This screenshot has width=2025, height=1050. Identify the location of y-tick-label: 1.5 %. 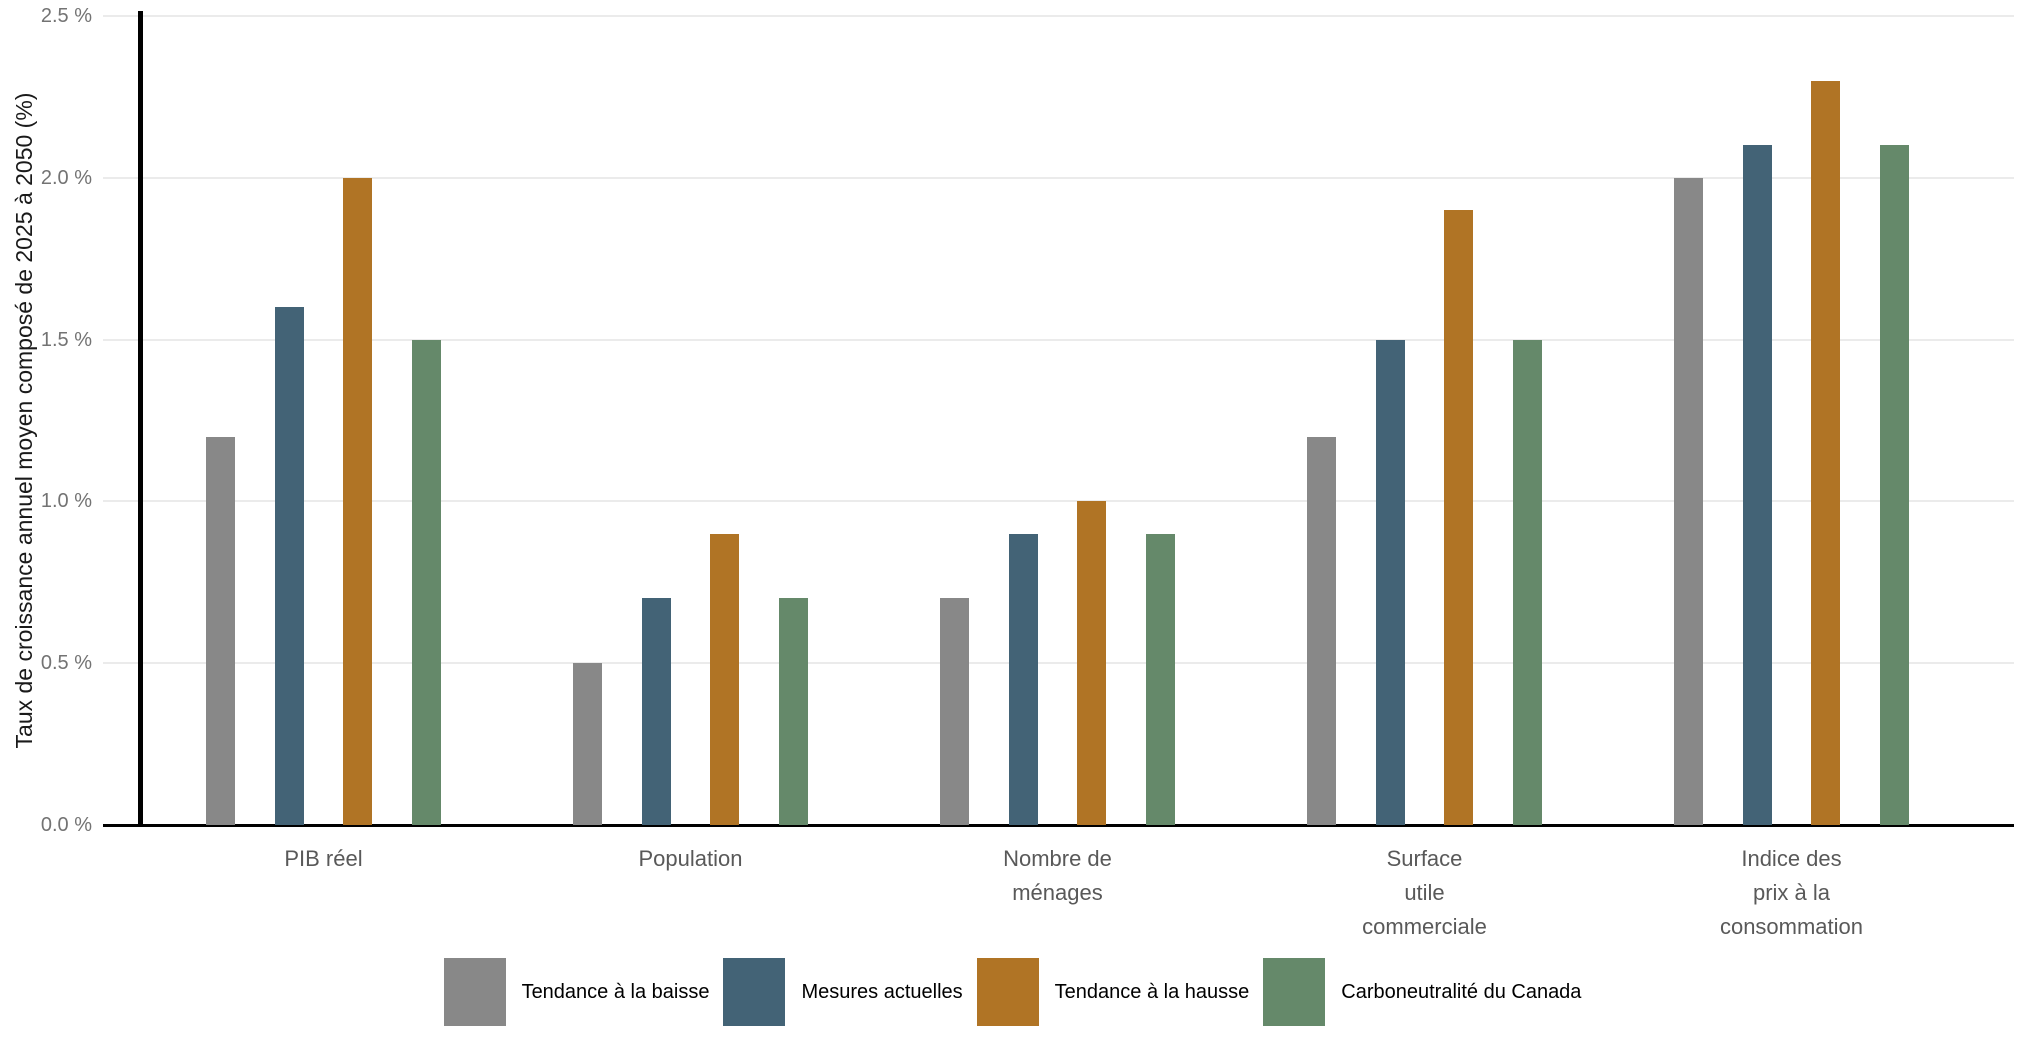
(66, 339).